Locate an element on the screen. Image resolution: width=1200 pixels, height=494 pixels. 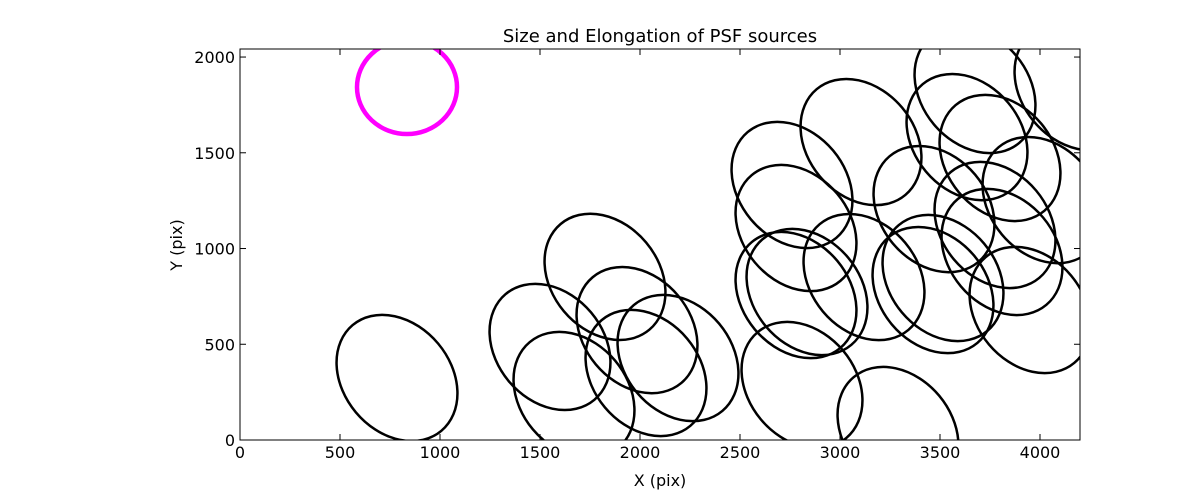
x-tick-label: 4000 is located at coordinates (1040, 452).